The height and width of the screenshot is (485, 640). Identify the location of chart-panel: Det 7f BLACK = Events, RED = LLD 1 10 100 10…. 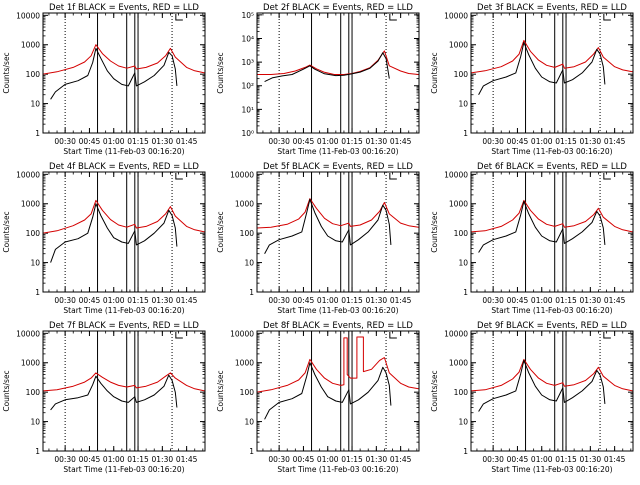
(104, 397).